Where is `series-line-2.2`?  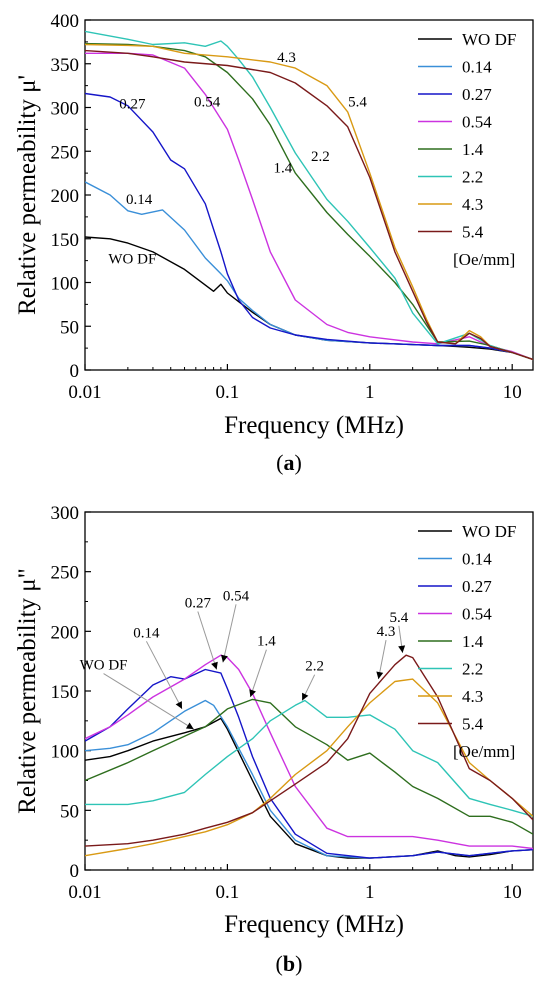
series-line-2.2 is located at coordinates (309, 758).